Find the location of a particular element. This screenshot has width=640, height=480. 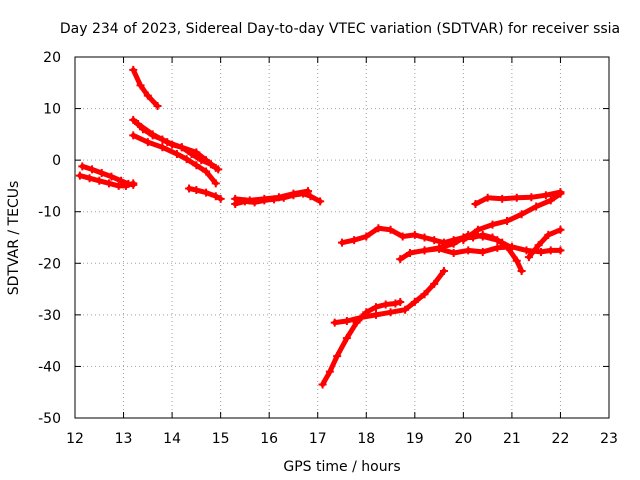

x-tick-label: 23 is located at coordinates (609, 439).